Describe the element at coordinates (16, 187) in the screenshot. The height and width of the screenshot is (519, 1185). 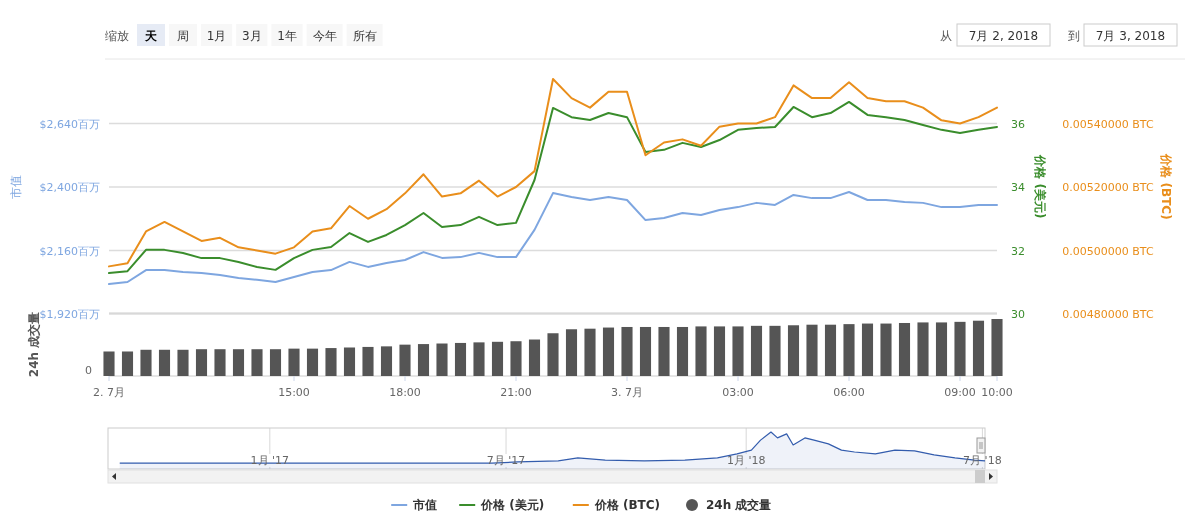
I see `y-axis-title: 市值` at that location.